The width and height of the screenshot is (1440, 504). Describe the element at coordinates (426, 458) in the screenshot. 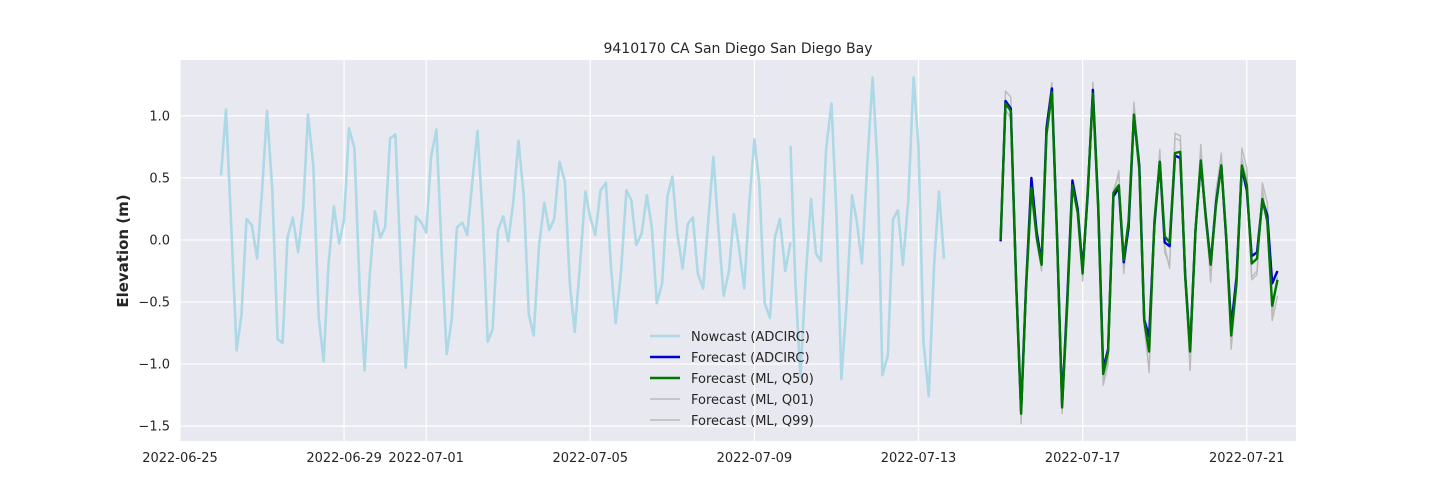

I see `x-tick-label: 2022-07-01` at that location.